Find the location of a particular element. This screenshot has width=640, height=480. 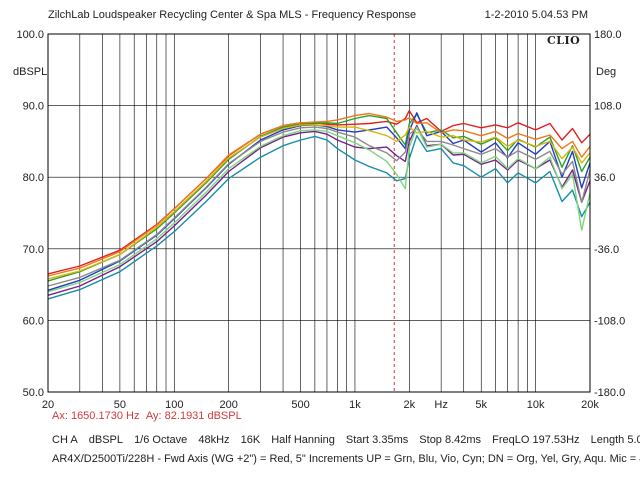

unit-label: dBSPL is located at coordinates (105, 440).